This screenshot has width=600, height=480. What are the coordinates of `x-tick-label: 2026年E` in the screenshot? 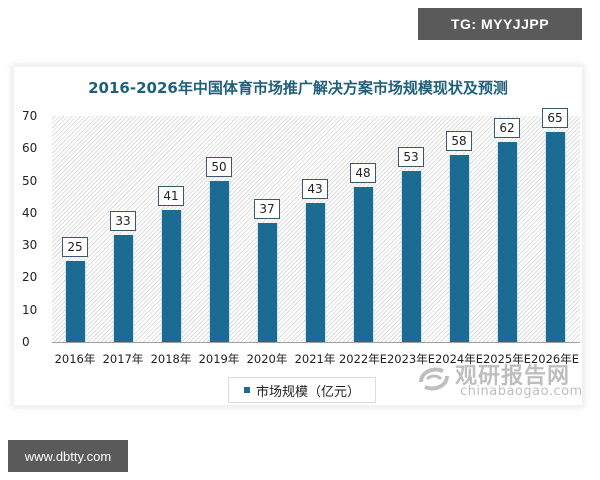 It's located at (555, 359).